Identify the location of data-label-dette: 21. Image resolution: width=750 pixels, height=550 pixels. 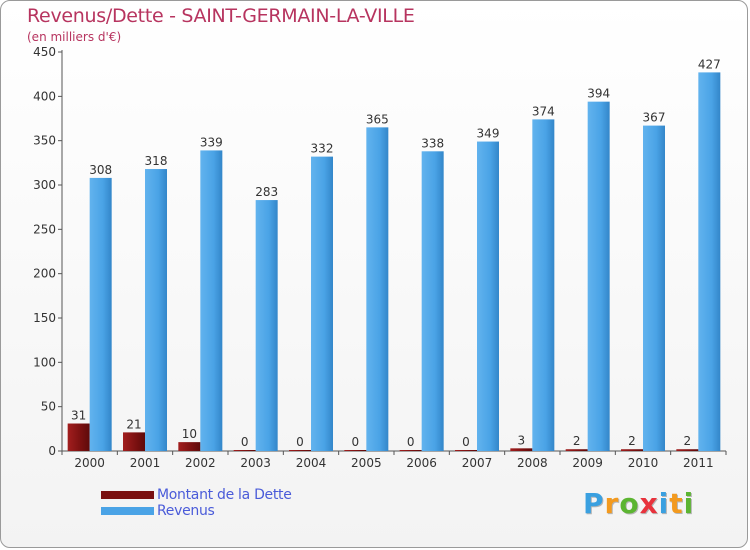
(133, 424).